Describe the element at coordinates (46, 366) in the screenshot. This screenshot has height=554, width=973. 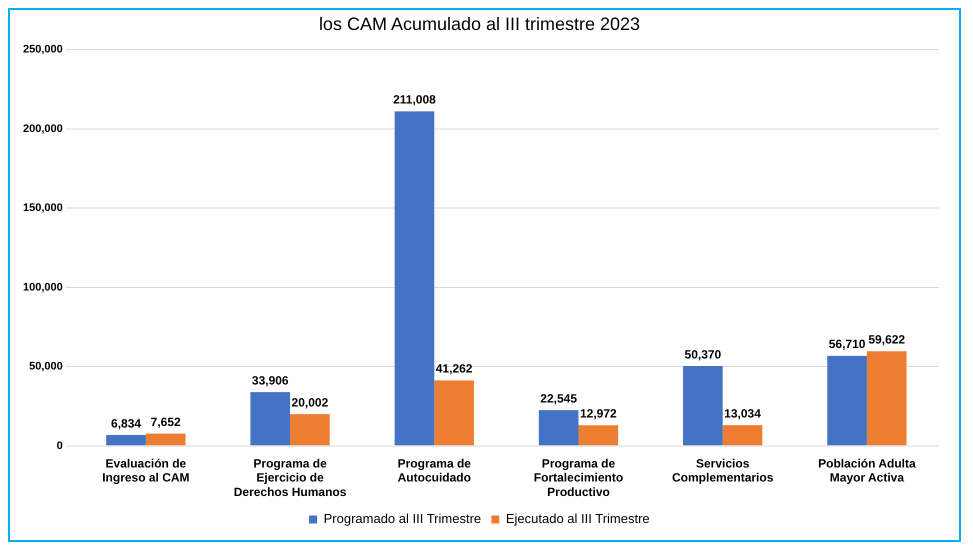
I see `y-tick-label: 50,000` at that location.